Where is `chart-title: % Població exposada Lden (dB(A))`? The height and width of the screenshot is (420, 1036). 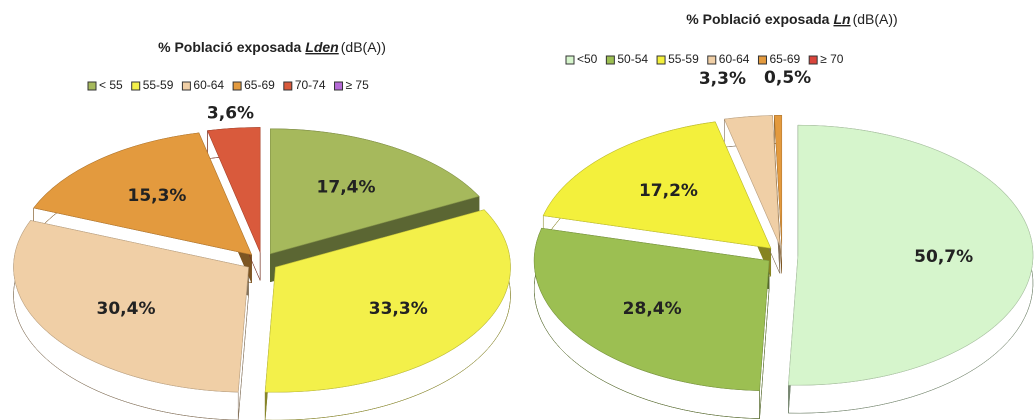
chart-title: % Població exposada Lden (dB(A)) is located at coordinates (272, 47).